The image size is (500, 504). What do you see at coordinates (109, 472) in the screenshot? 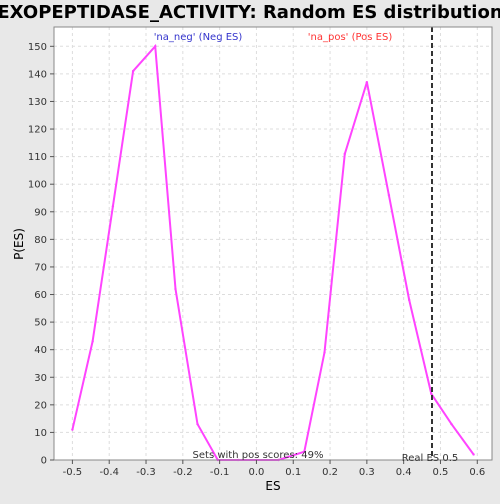
I see `x-tick-label: -0.4` at bounding box center [109, 472].